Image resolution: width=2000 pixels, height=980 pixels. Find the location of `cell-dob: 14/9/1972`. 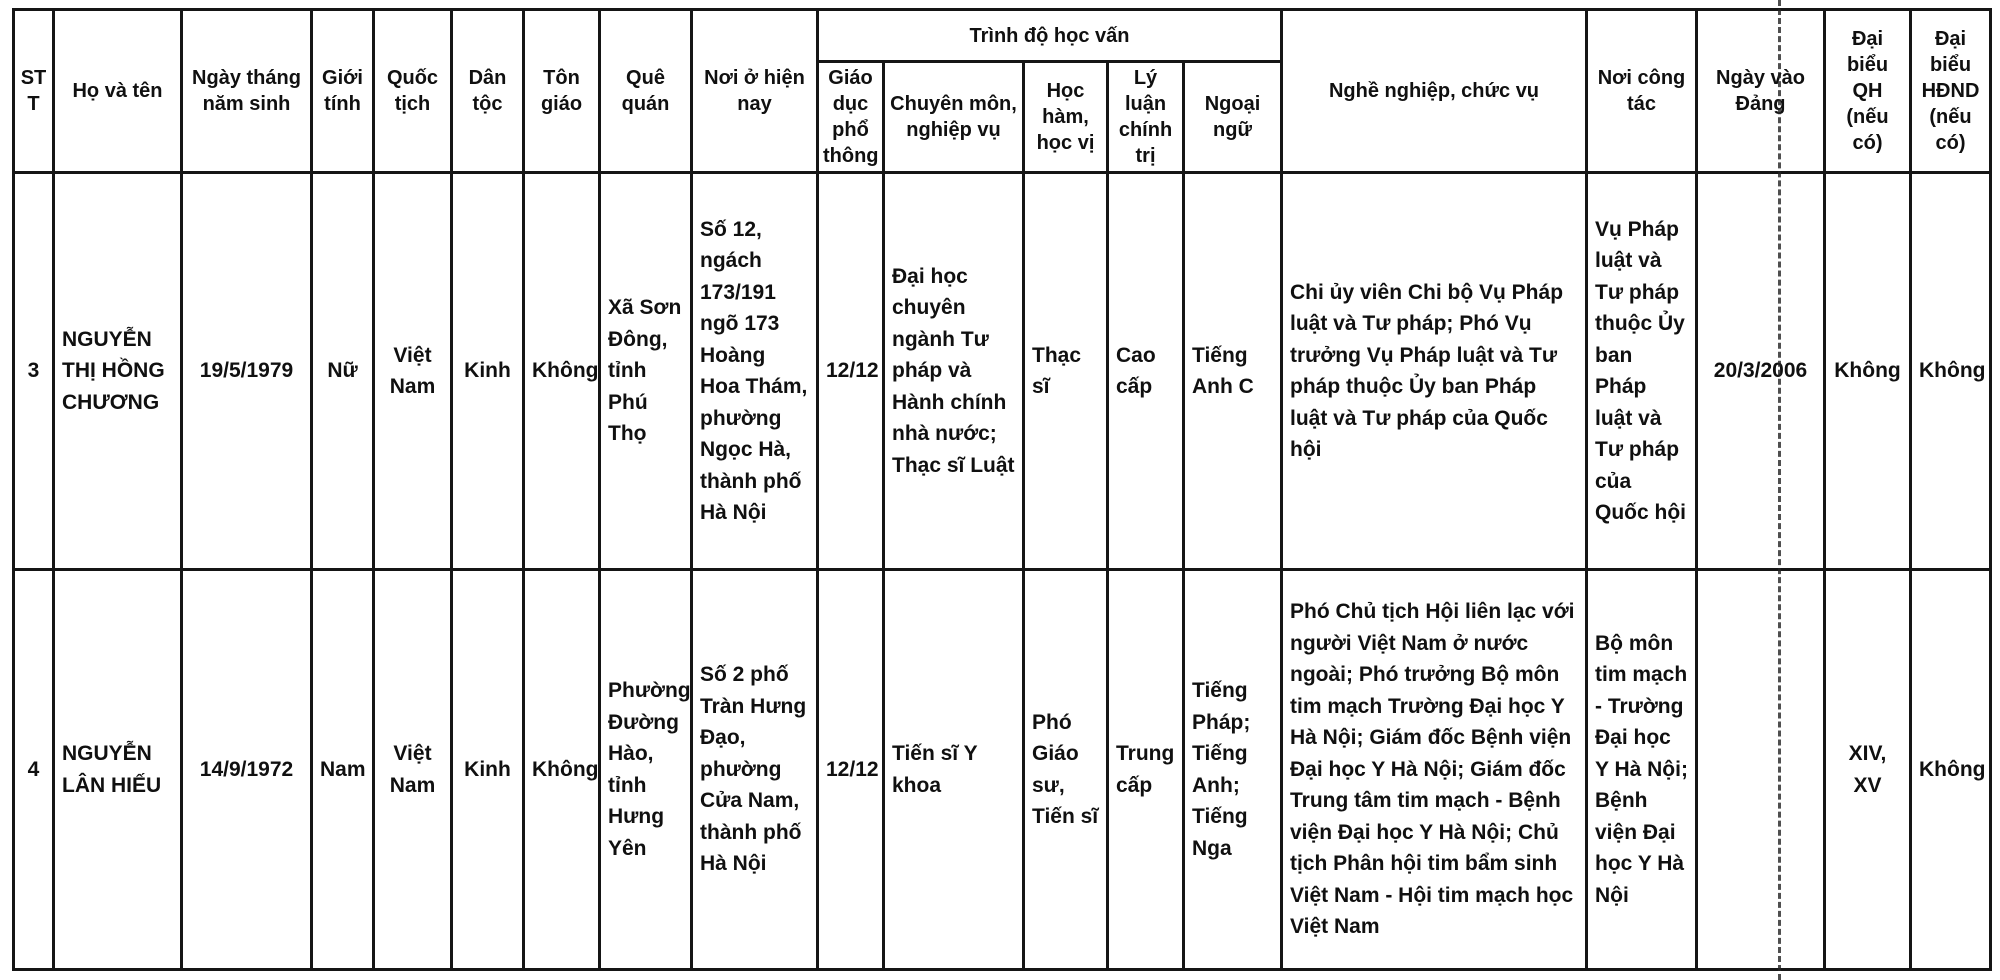

cell-dob: 14/9/1972 is located at coordinates (246, 769).